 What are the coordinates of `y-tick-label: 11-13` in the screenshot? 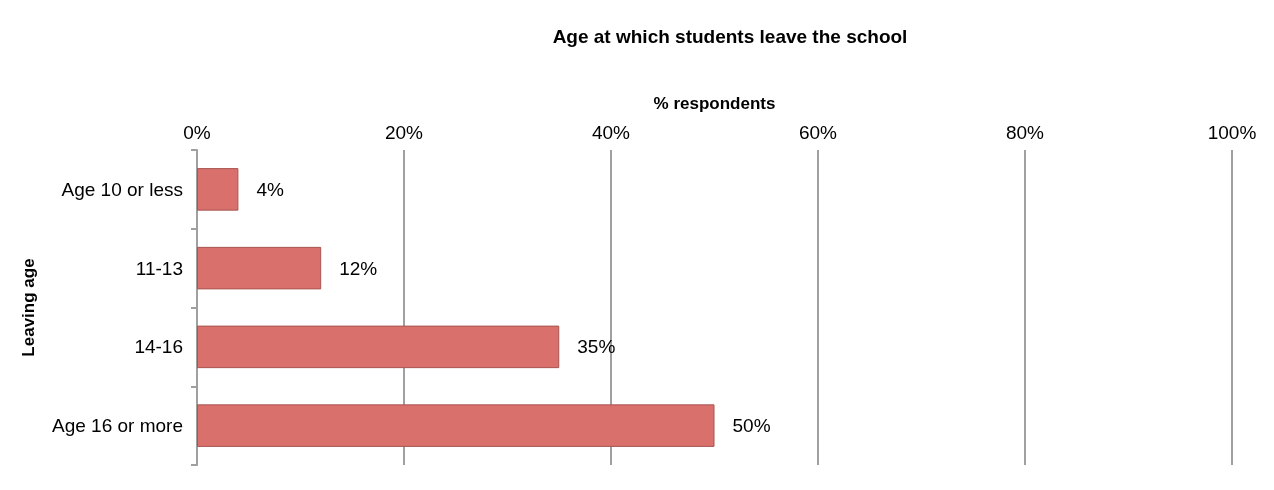 It's located at (159, 268).